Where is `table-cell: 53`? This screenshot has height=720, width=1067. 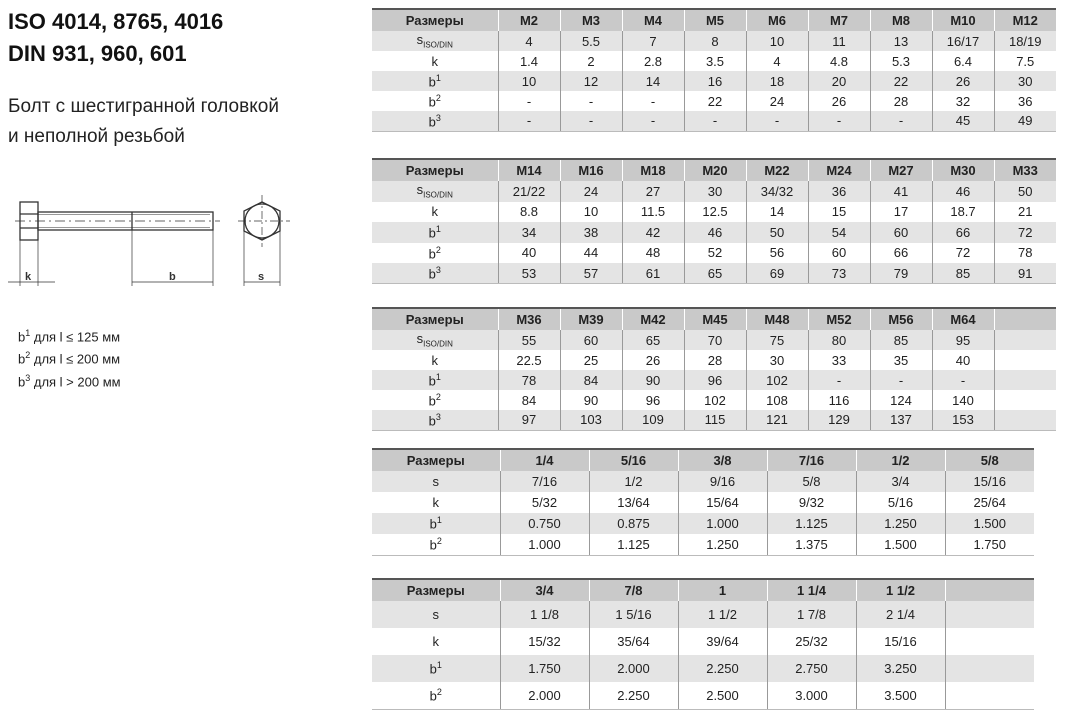 table-cell: 53 is located at coordinates (528, 273).